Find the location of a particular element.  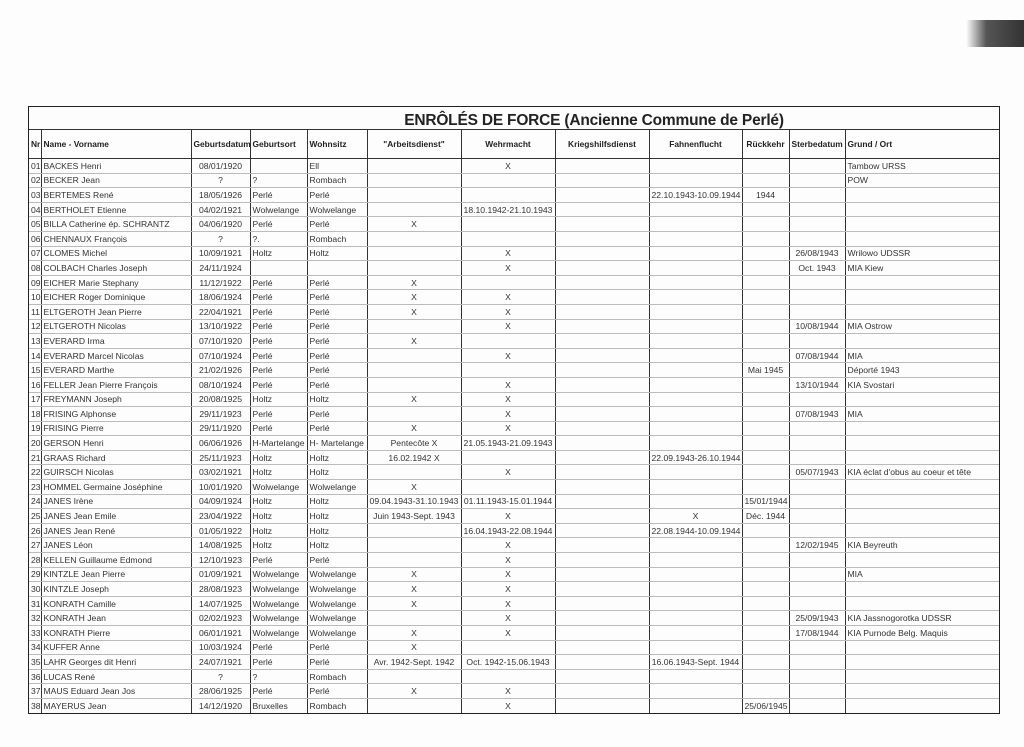

cell-name: COLBACH Charles Joseph is located at coordinates (115, 268).